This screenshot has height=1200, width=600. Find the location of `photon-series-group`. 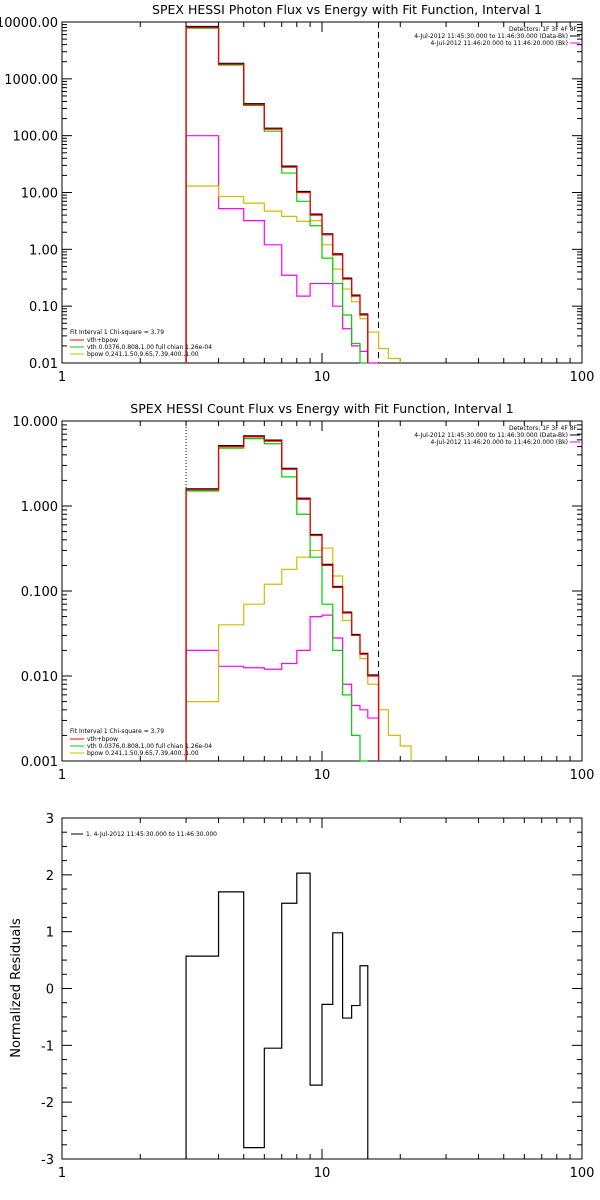

photon-series-group is located at coordinates (293, 193).